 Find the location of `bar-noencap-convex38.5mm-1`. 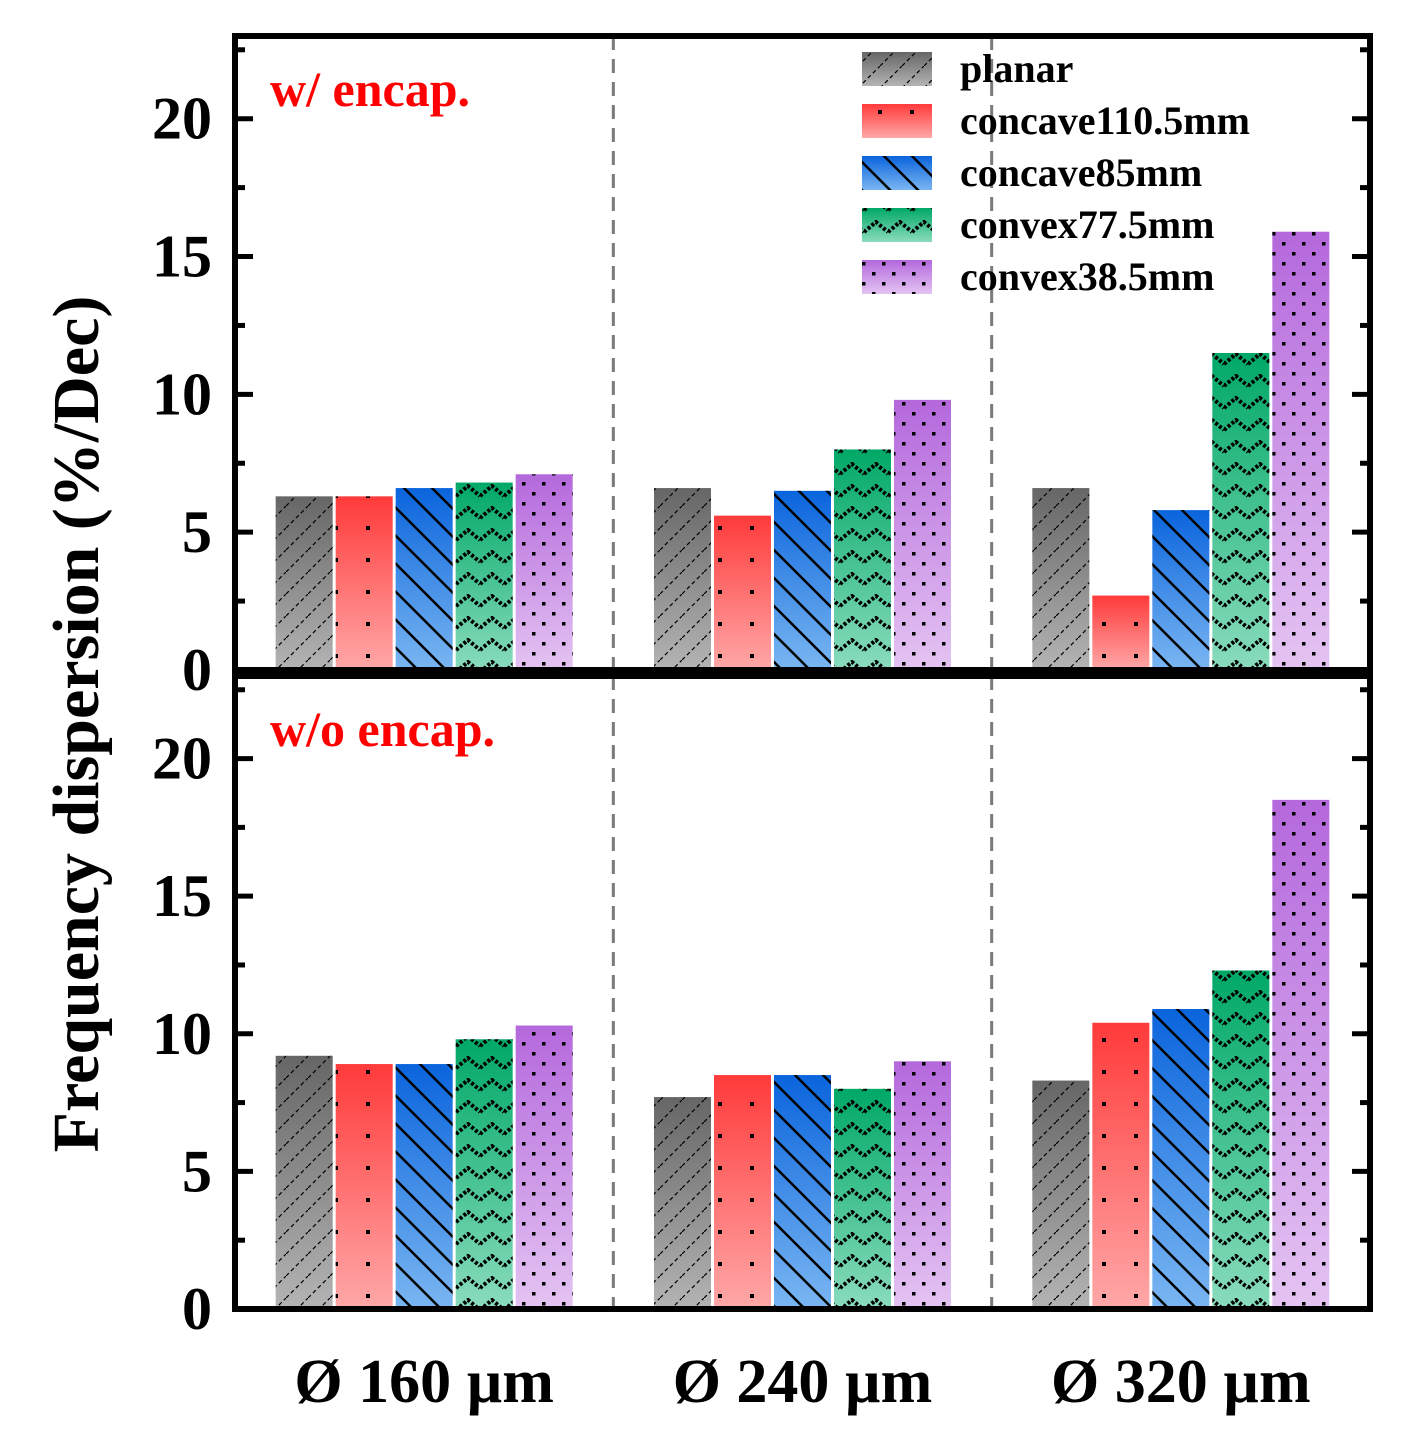

bar-noencap-convex38.5mm-1 is located at coordinates (922, 1185).